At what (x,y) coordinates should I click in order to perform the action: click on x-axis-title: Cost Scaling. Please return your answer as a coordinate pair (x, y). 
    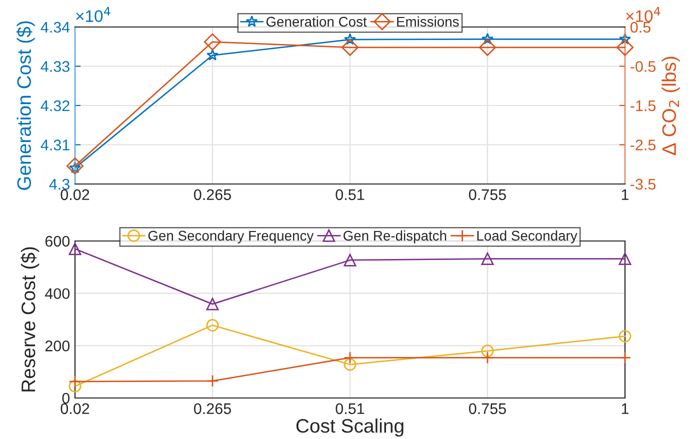
    Looking at the image, I should click on (350, 427).